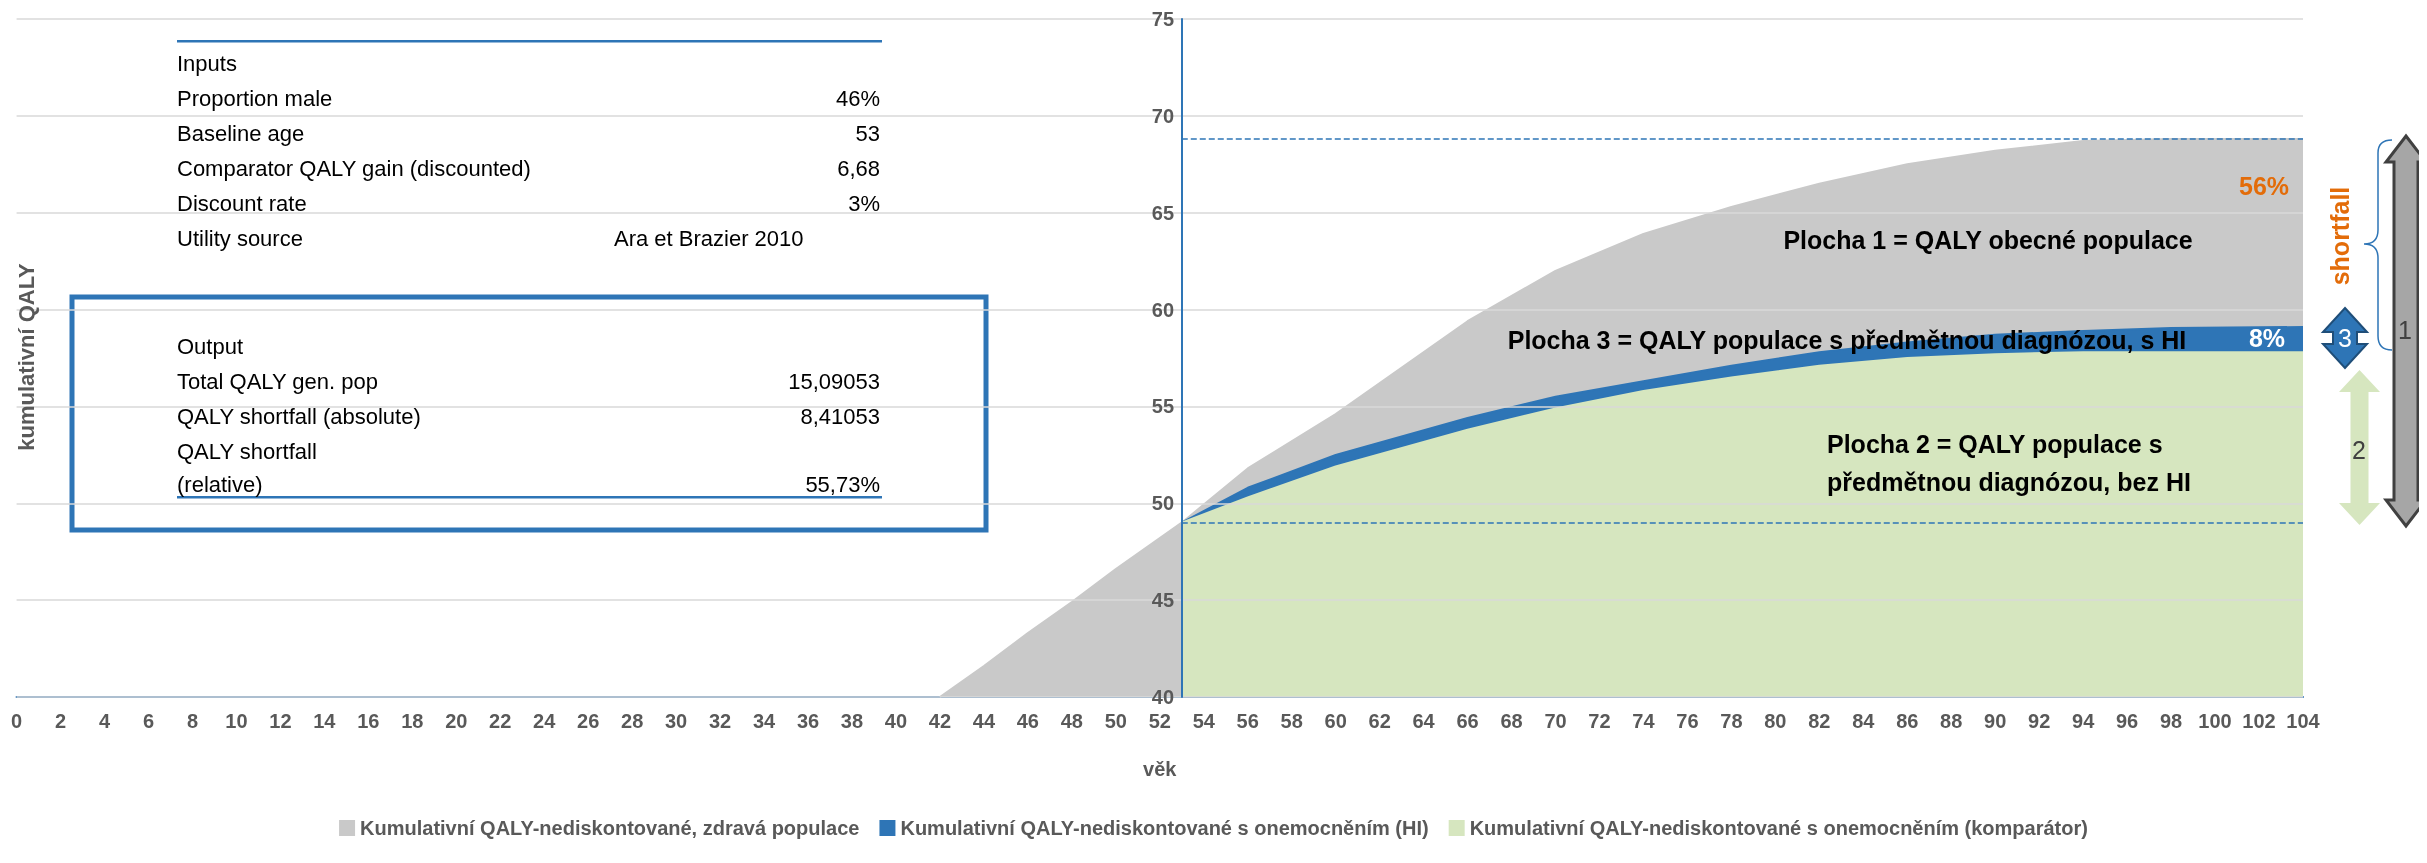 The height and width of the screenshot is (863, 2427). I want to click on annotation: 8%, so click(2267, 338).